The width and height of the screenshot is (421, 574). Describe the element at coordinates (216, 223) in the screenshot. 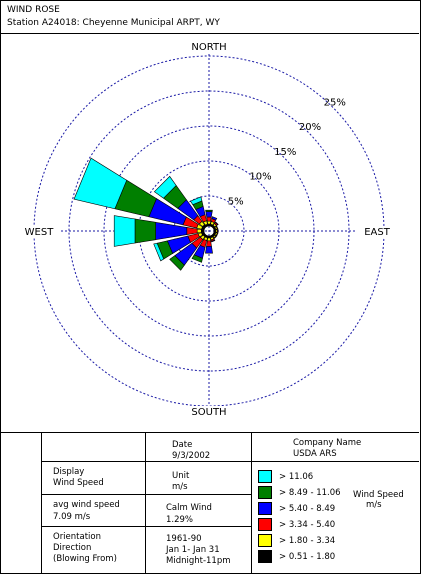

I see `petal-ne-bin2` at that location.